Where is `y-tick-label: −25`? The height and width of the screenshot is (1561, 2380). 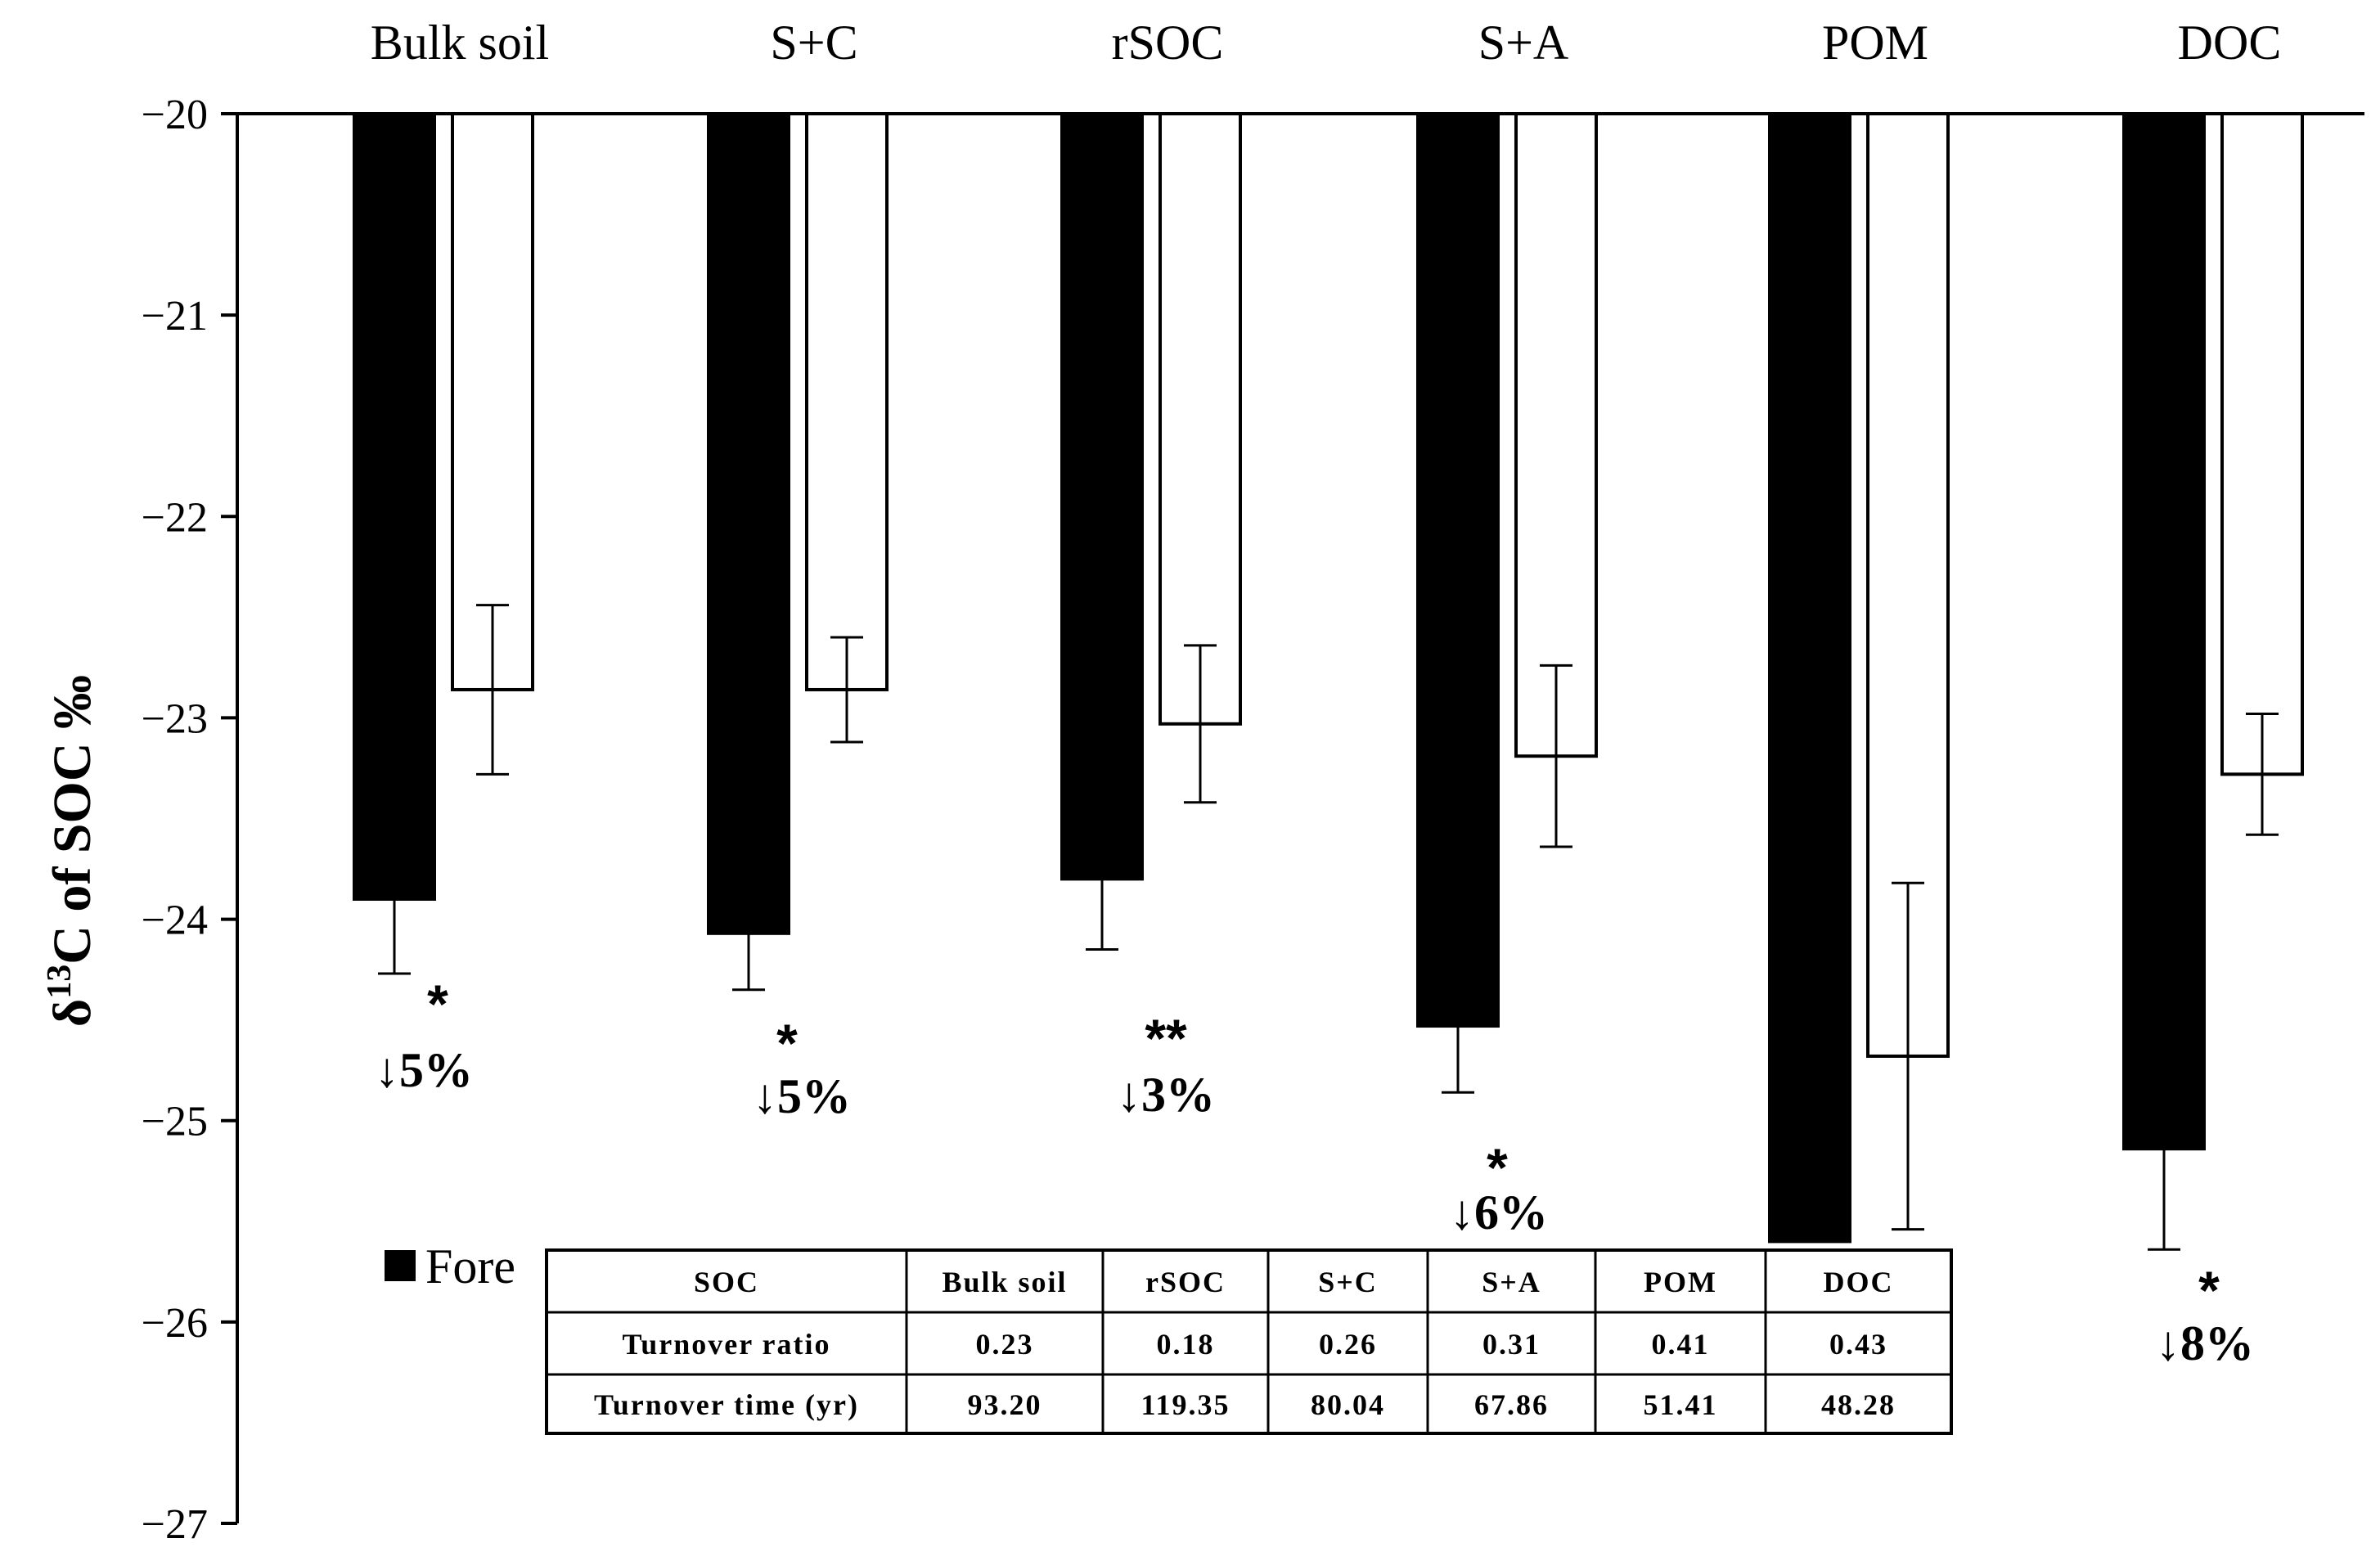
y-tick-label: −25 is located at coordinates (175, 1122).